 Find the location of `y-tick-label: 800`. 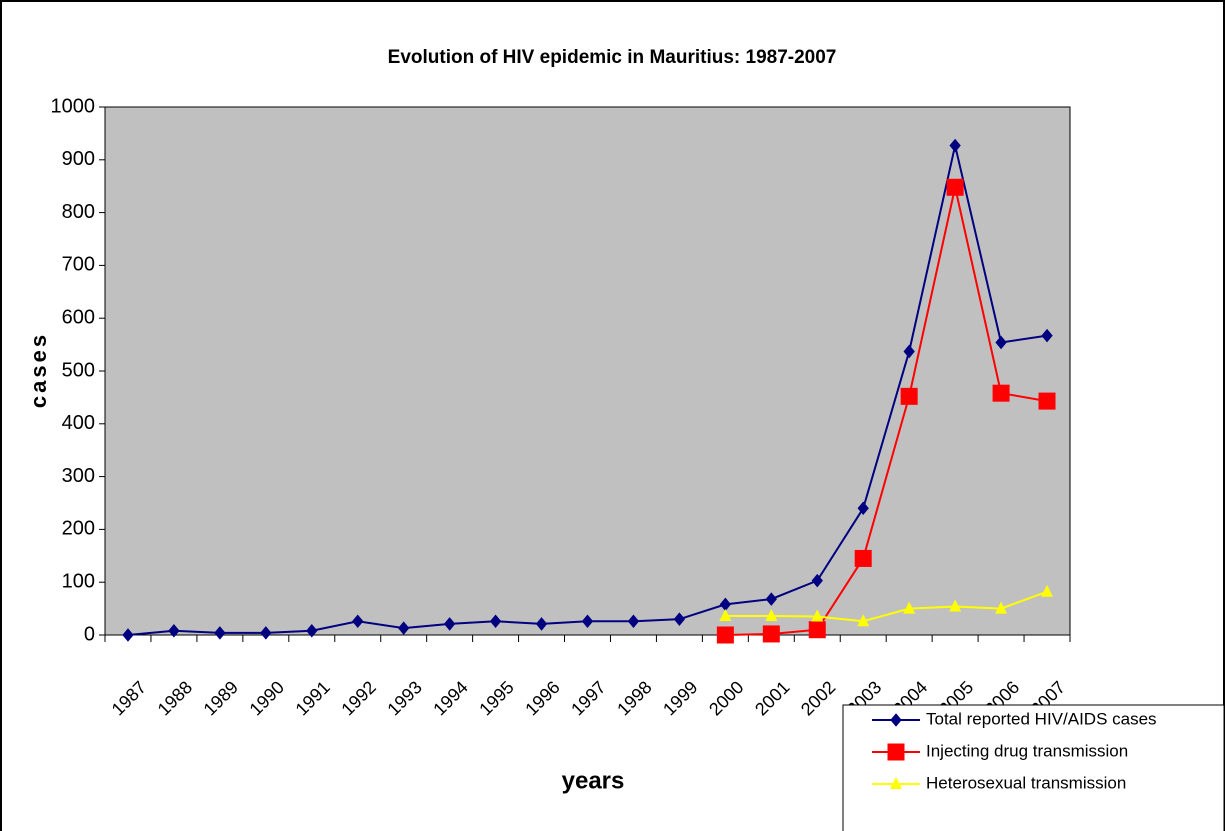

y-tick-label: 800 is located at coordinates (78, 212).